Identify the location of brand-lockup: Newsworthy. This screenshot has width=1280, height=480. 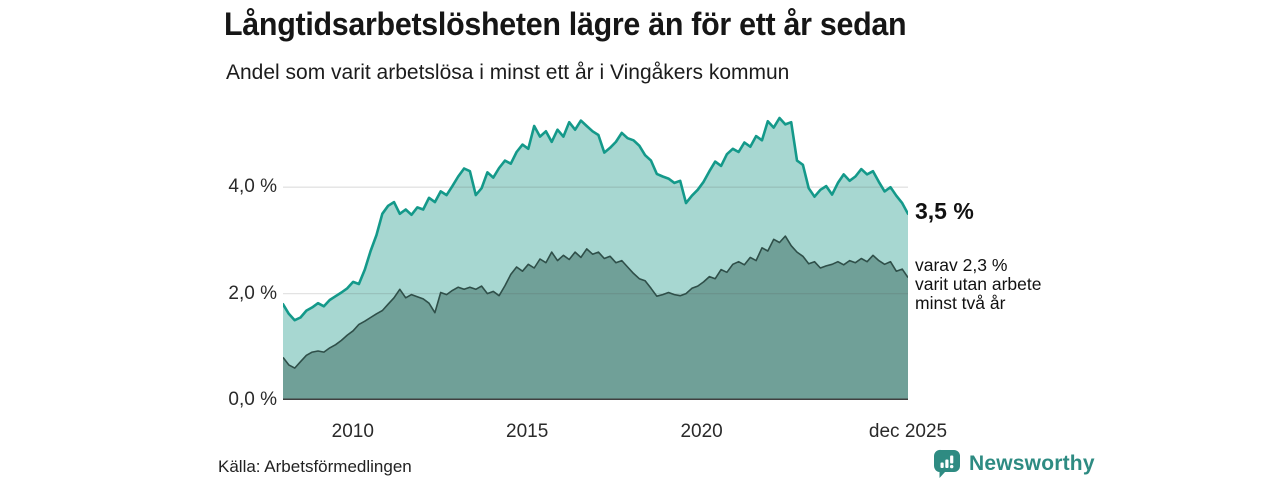
(1014, 464).